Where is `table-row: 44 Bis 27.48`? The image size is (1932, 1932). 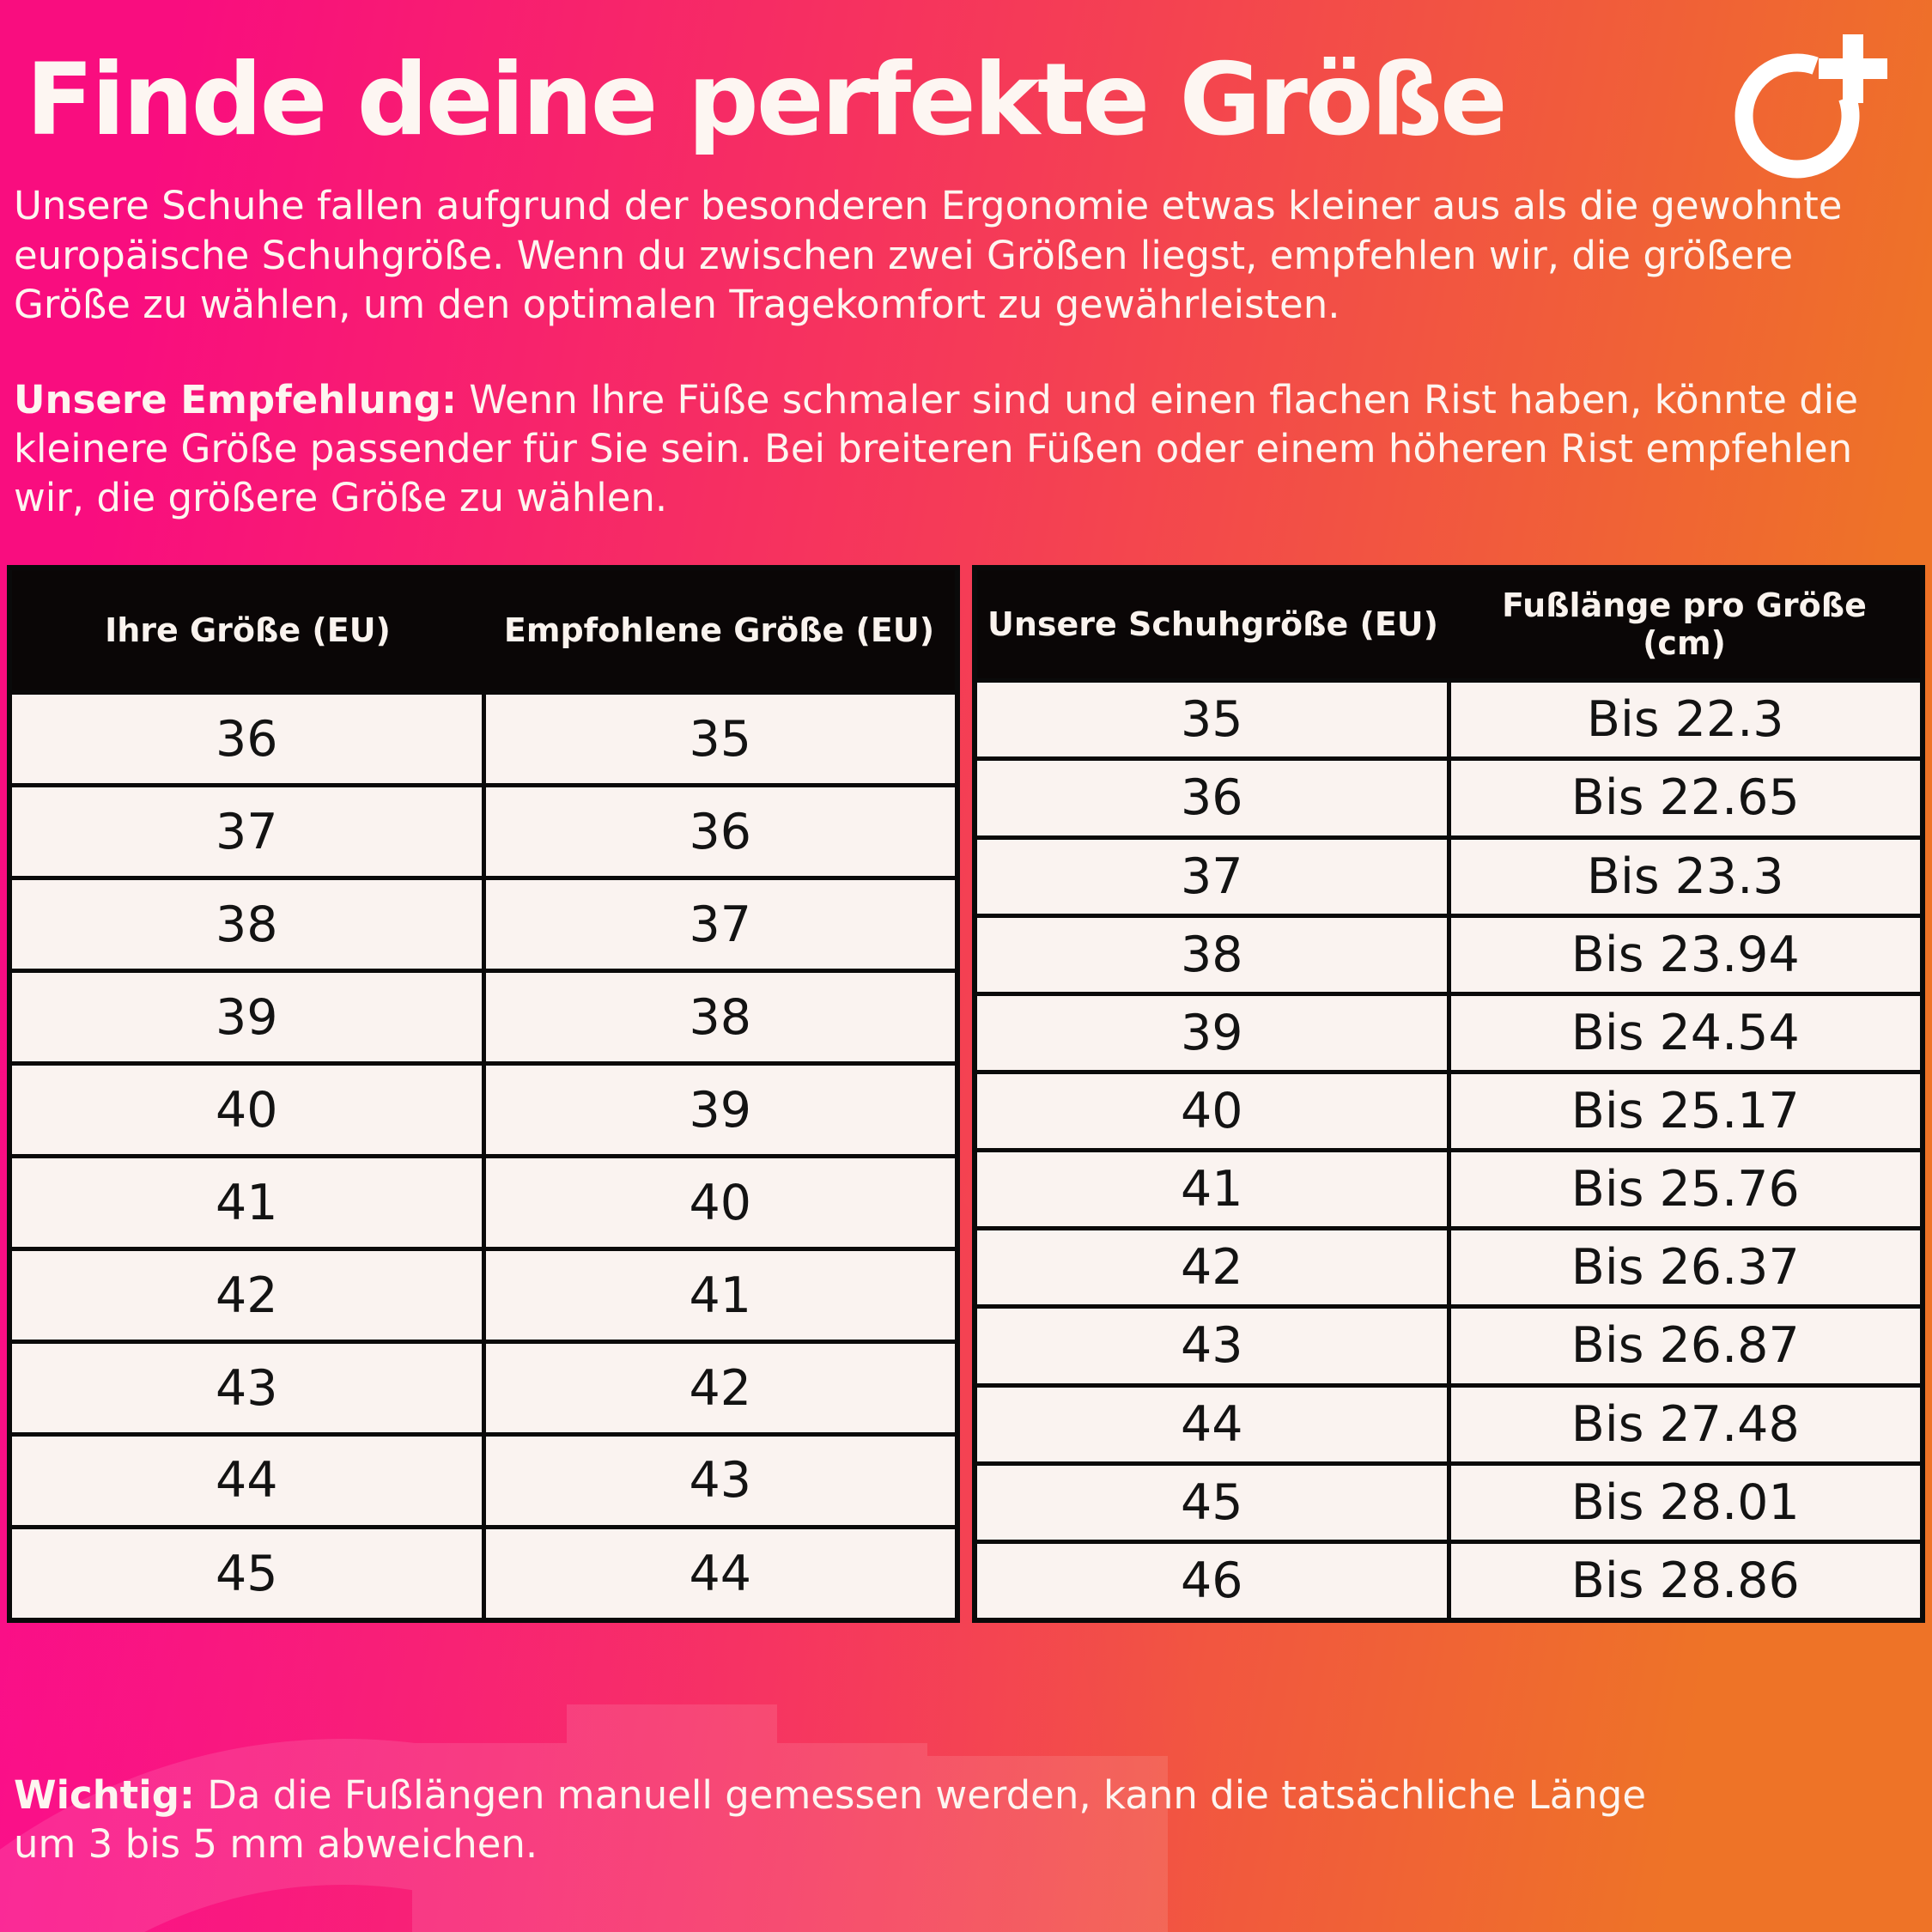 table-row: 44 Bis 27.48 is located at coordinates (1448, 1424).